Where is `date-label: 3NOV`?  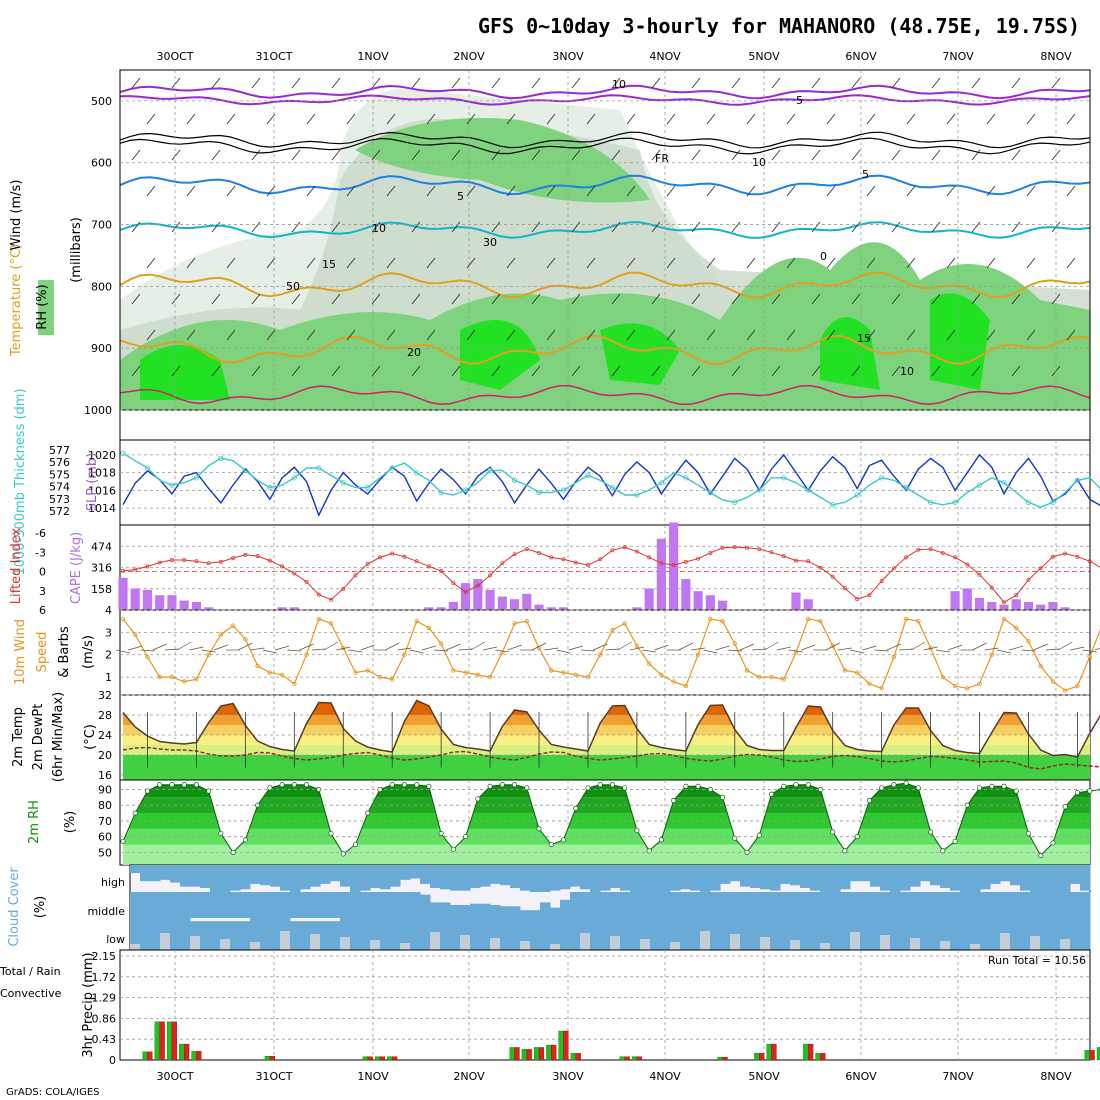 date-label: 3NOV is located at coordinates (568, 56).